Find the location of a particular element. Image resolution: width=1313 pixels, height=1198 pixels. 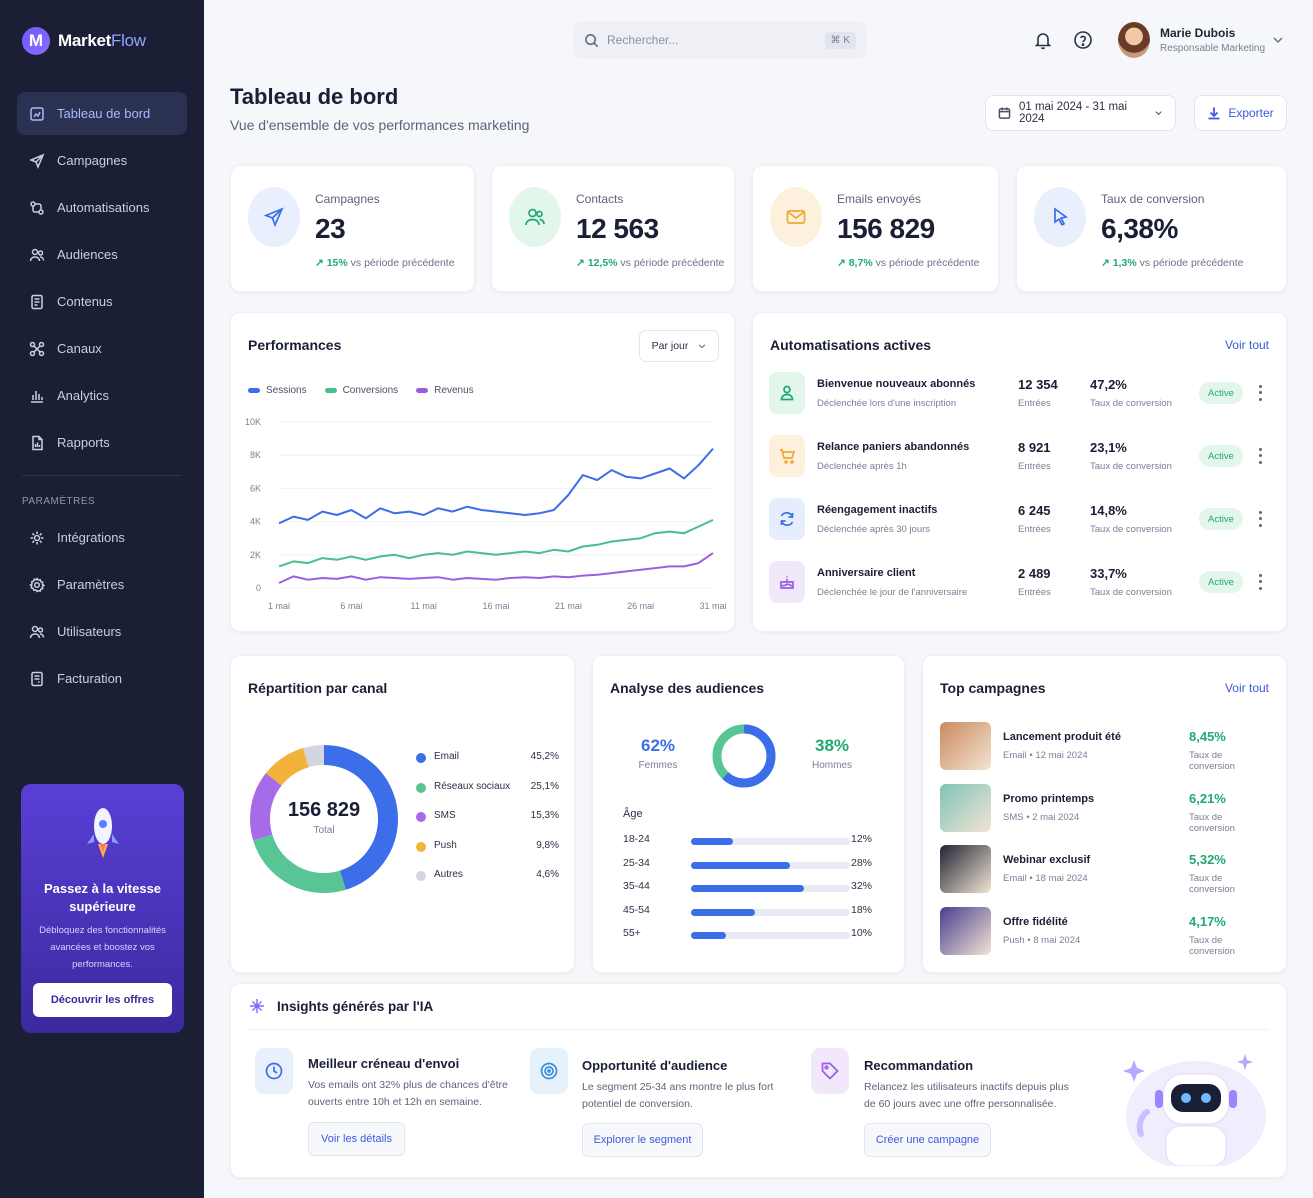

discover-offers-button: Découvrir les offres is located at coordinates (102, 1000).